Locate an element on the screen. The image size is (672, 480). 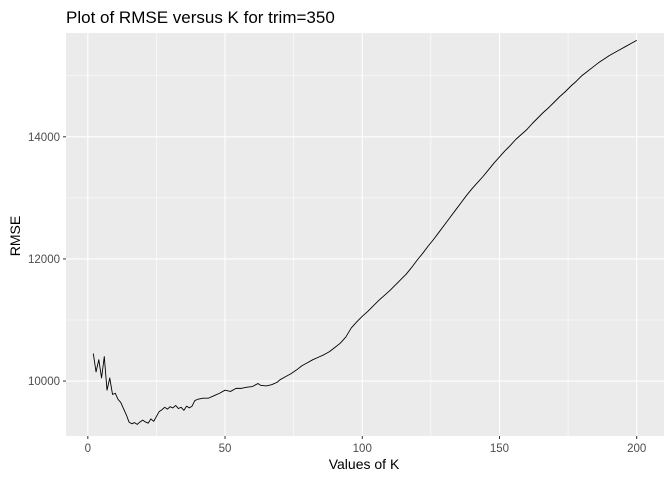
y-axis-title: RMSE is located at coordinates (15, 236).